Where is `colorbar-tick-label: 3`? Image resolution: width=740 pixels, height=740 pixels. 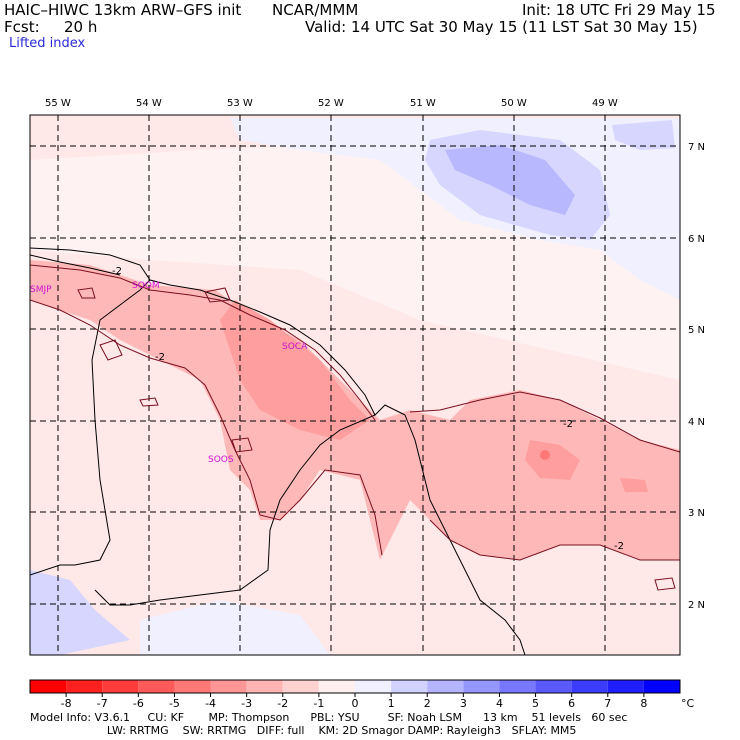 colorbar-tick-label: 3 is located at coordinates (463, 703).